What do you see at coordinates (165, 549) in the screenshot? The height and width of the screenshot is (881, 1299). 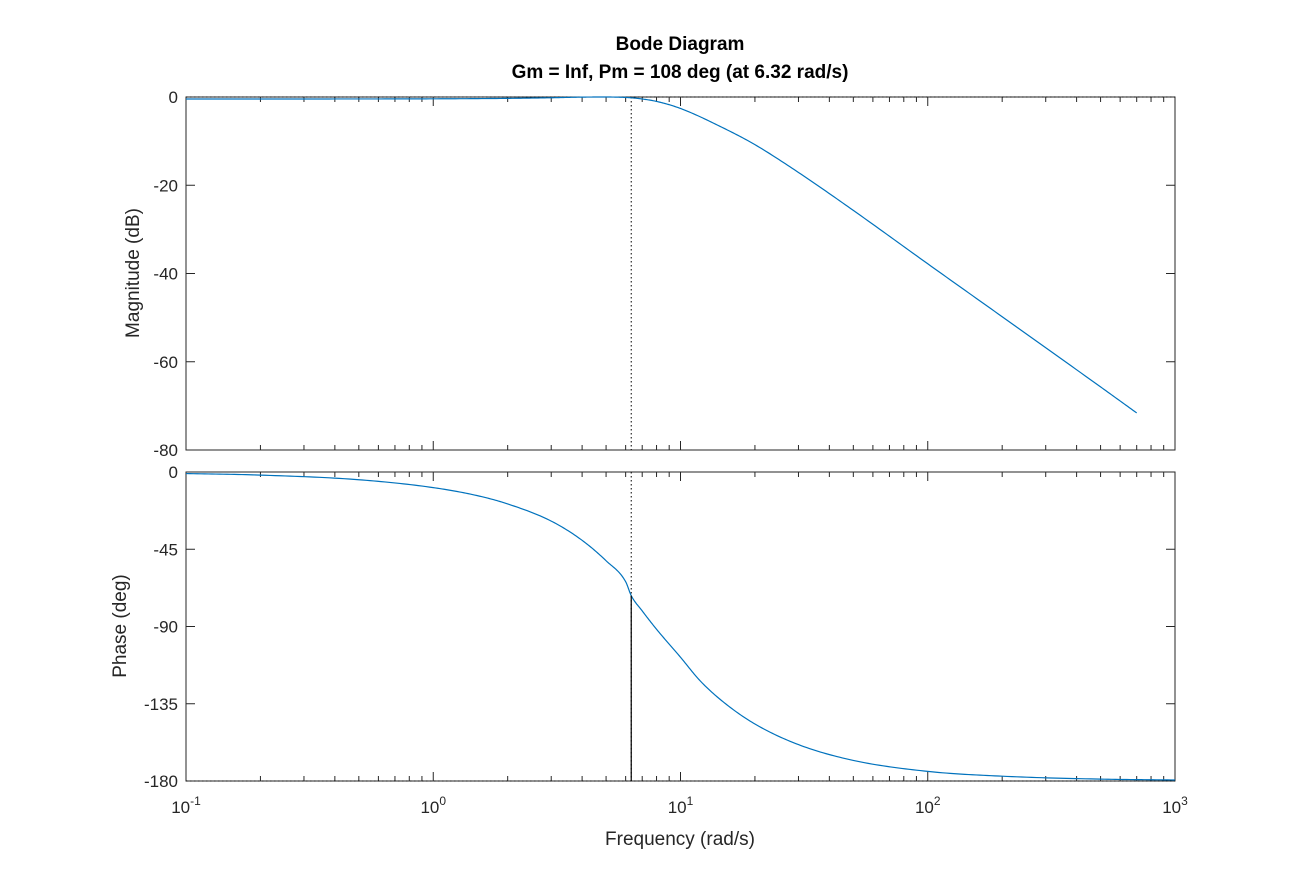 I see `phase-ytick-label: -45` at bounding box center [165, 549].